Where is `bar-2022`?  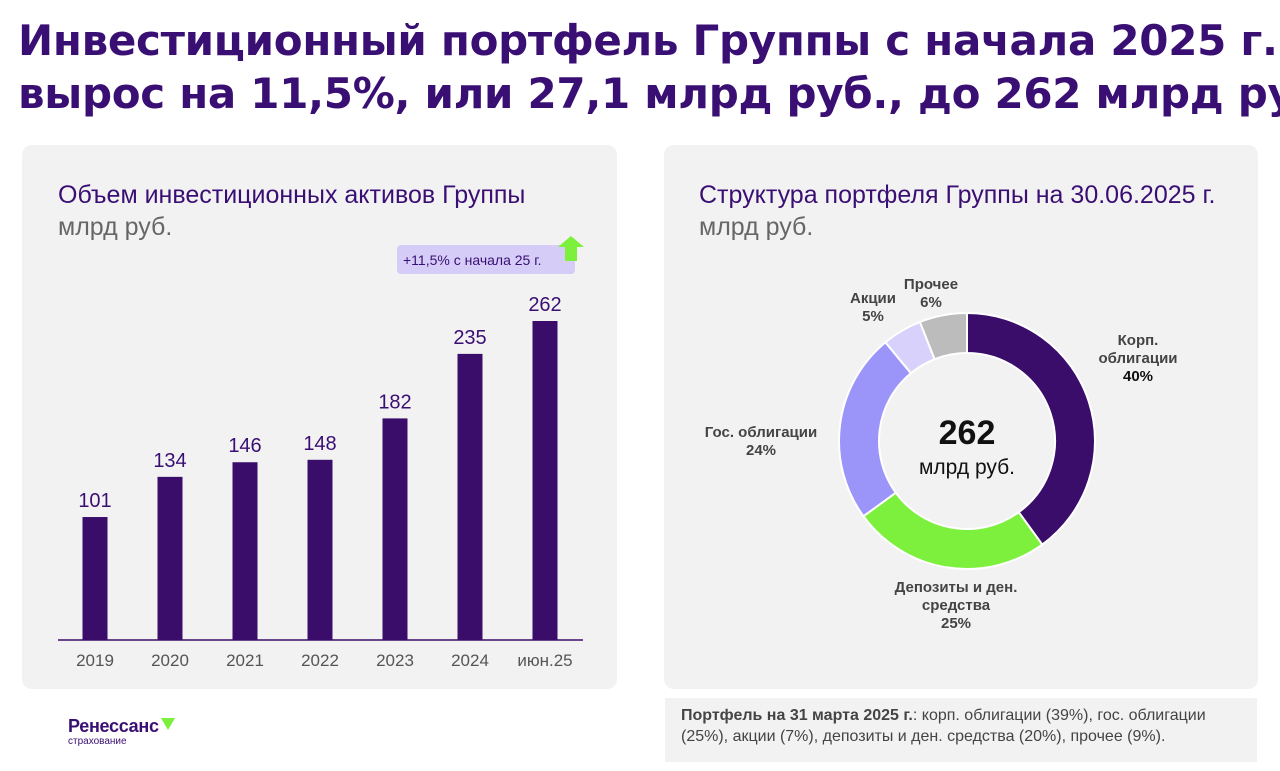
bar-2022 is located at coordinates (320, 549).